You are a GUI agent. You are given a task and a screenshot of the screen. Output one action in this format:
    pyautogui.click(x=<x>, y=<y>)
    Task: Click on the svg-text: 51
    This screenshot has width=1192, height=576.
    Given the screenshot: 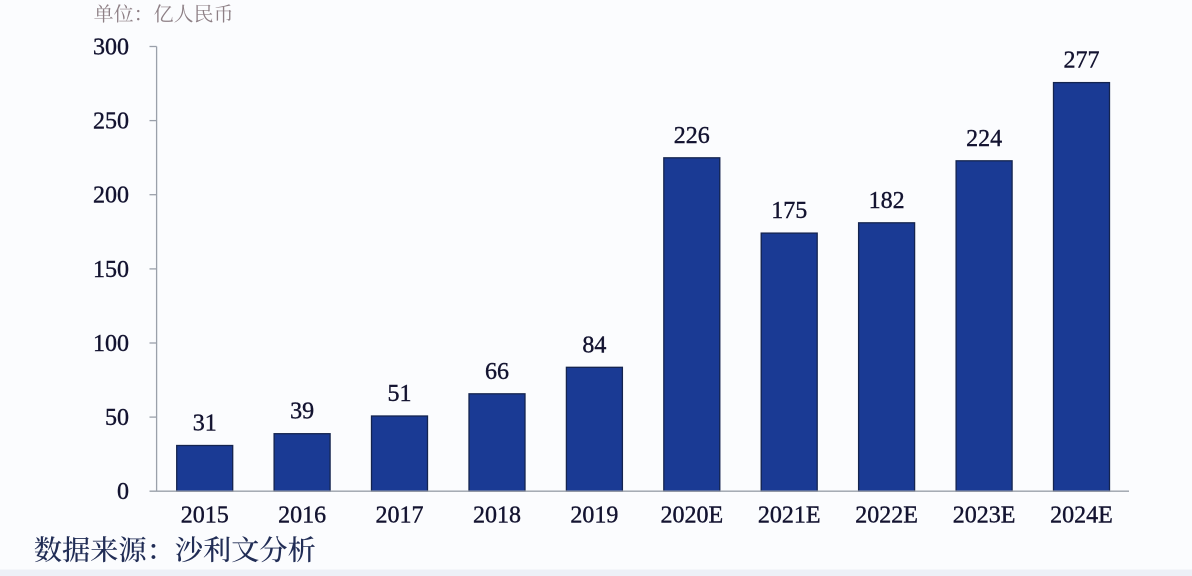 What is the action you would take?
    pyautogui.click(x=400, y=394)
    